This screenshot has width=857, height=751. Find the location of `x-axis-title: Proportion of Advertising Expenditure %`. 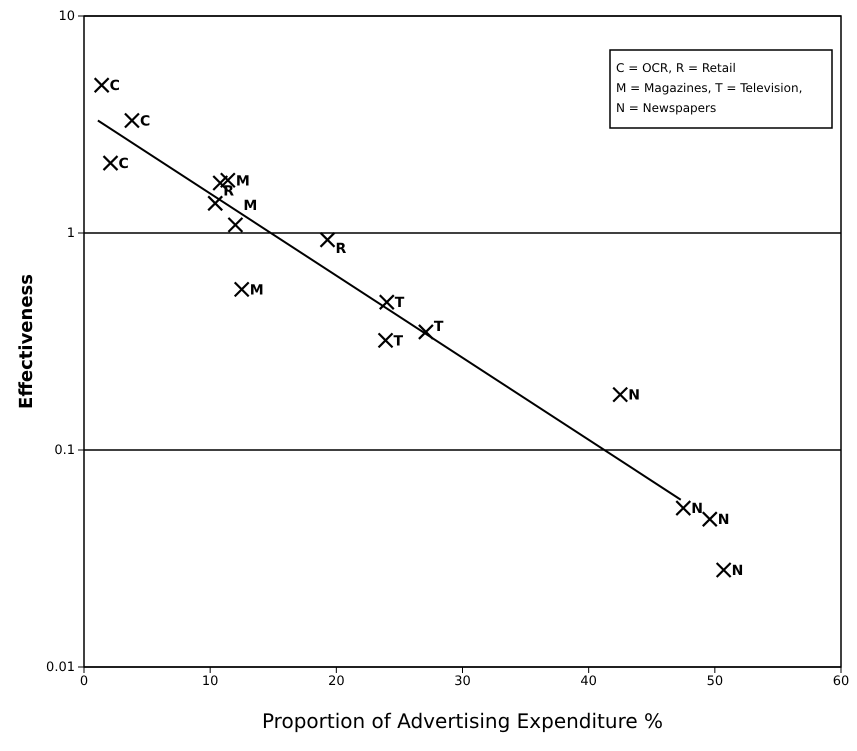

x-axis-title: Proportion of Advertising Expenditure % is located at coordinates (463, 721).